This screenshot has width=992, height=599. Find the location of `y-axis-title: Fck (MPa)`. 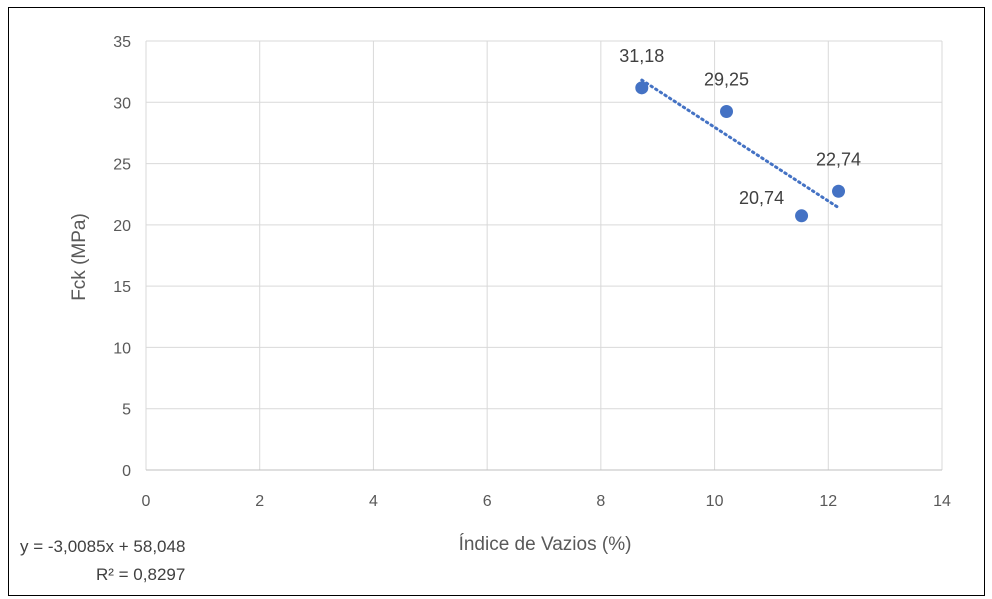

y-axis-title: Fck (MPa) is located at coordinates (79, 257).